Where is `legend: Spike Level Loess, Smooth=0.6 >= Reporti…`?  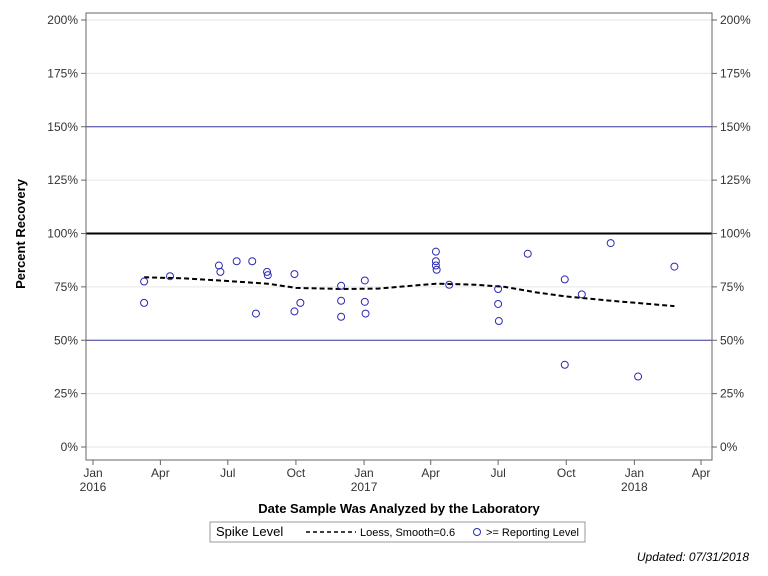
legend: Spike Level Loess, Smooth=0.6 >= Reporti… is located at coordinates (397, 532).